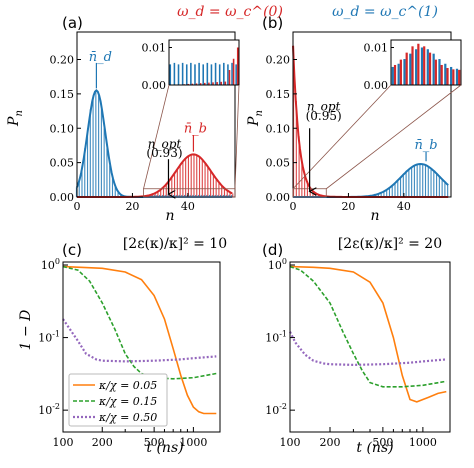 This screenshot has height=468, width=474. What do you see at coordinates (156, 136) in the screenshot?
I see `zoom-connector` at bounding box center [156, 136].